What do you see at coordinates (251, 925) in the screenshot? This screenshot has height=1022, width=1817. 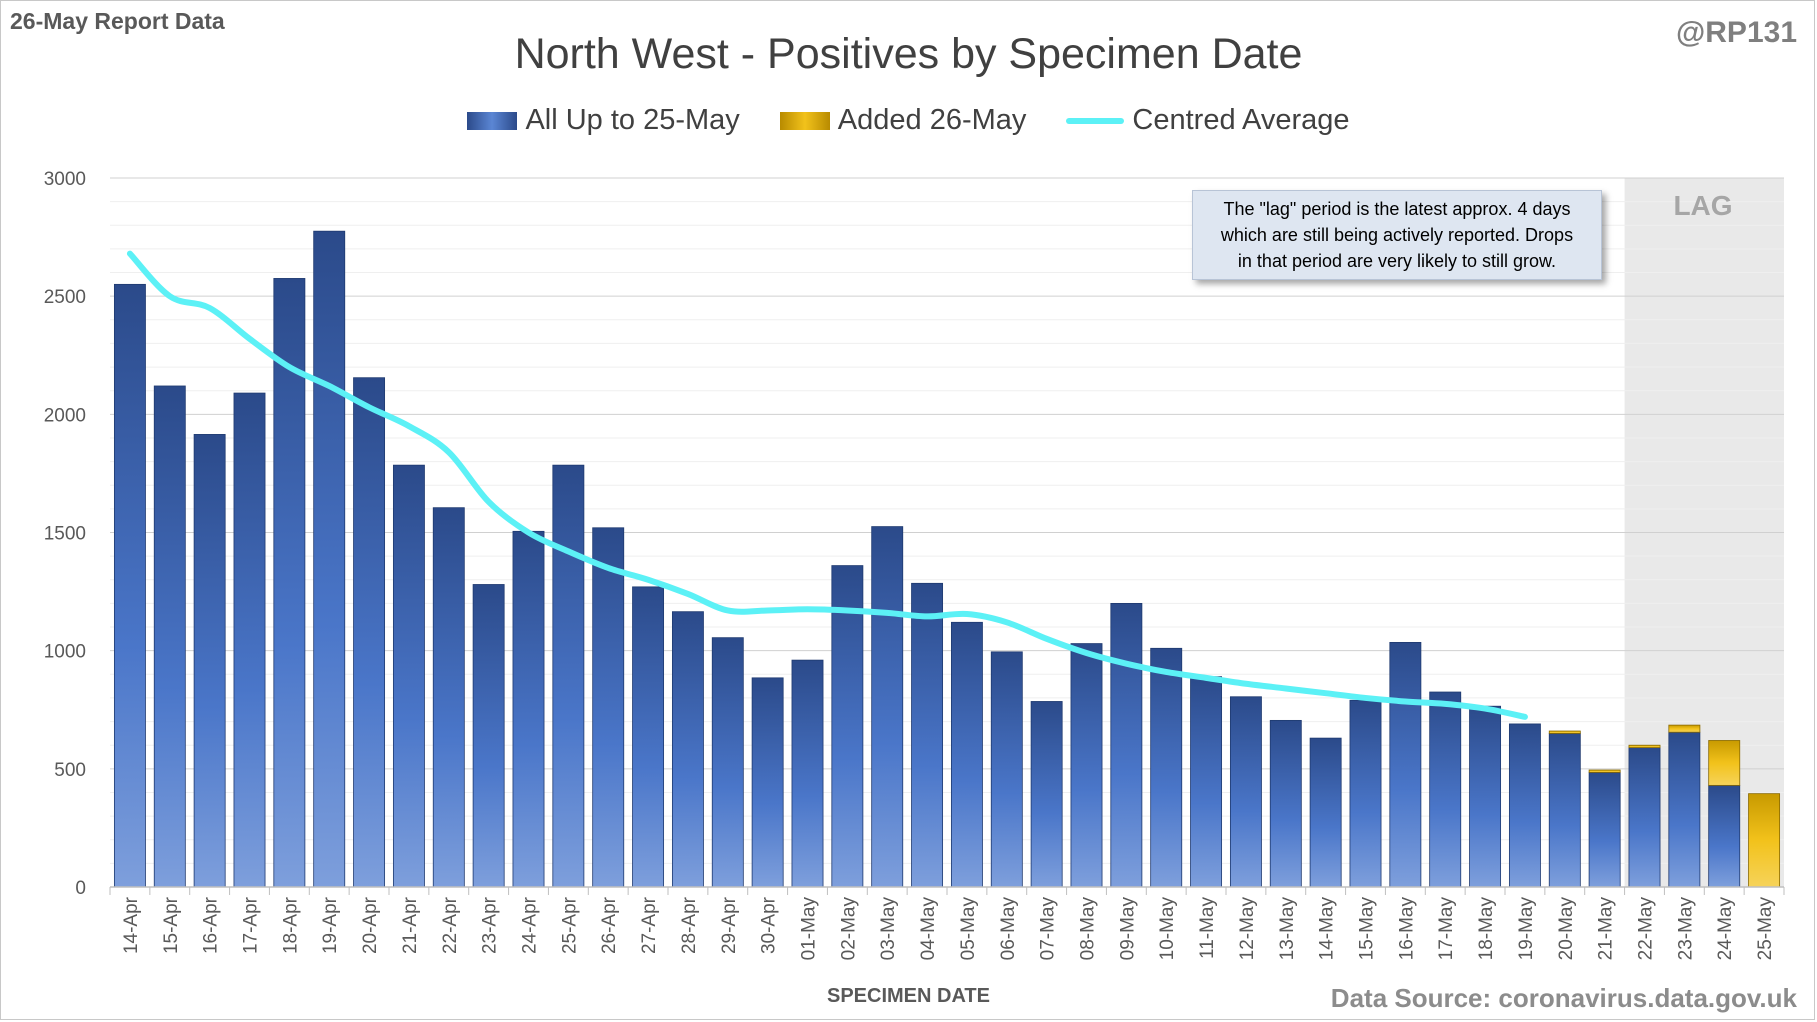 I see `x-tick-label: 17-Apr` at bounding box center [251, 925].